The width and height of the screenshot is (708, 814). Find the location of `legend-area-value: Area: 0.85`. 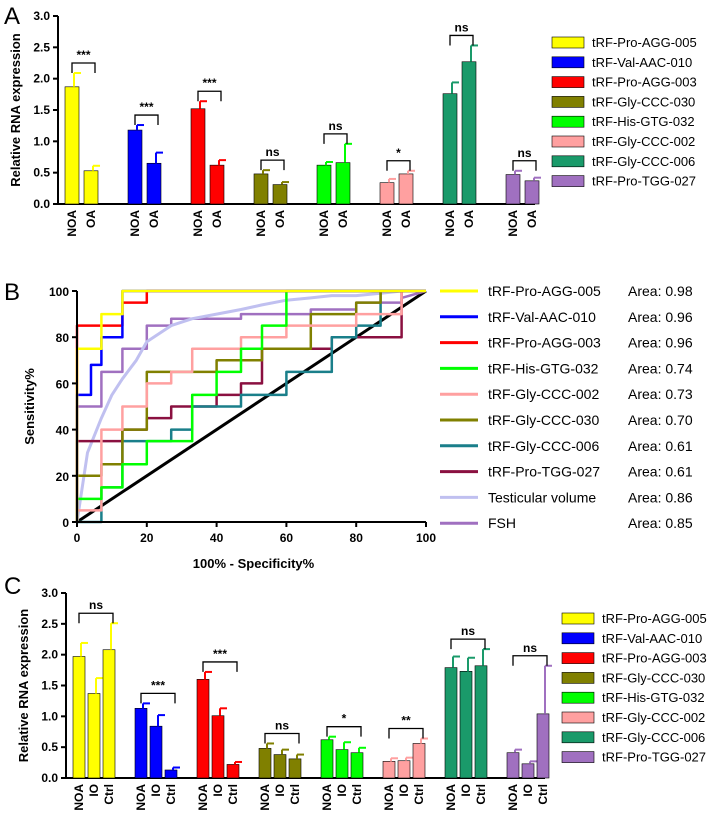

legend-area-value: Area: 0.85 is located at coordinates (660, 523).